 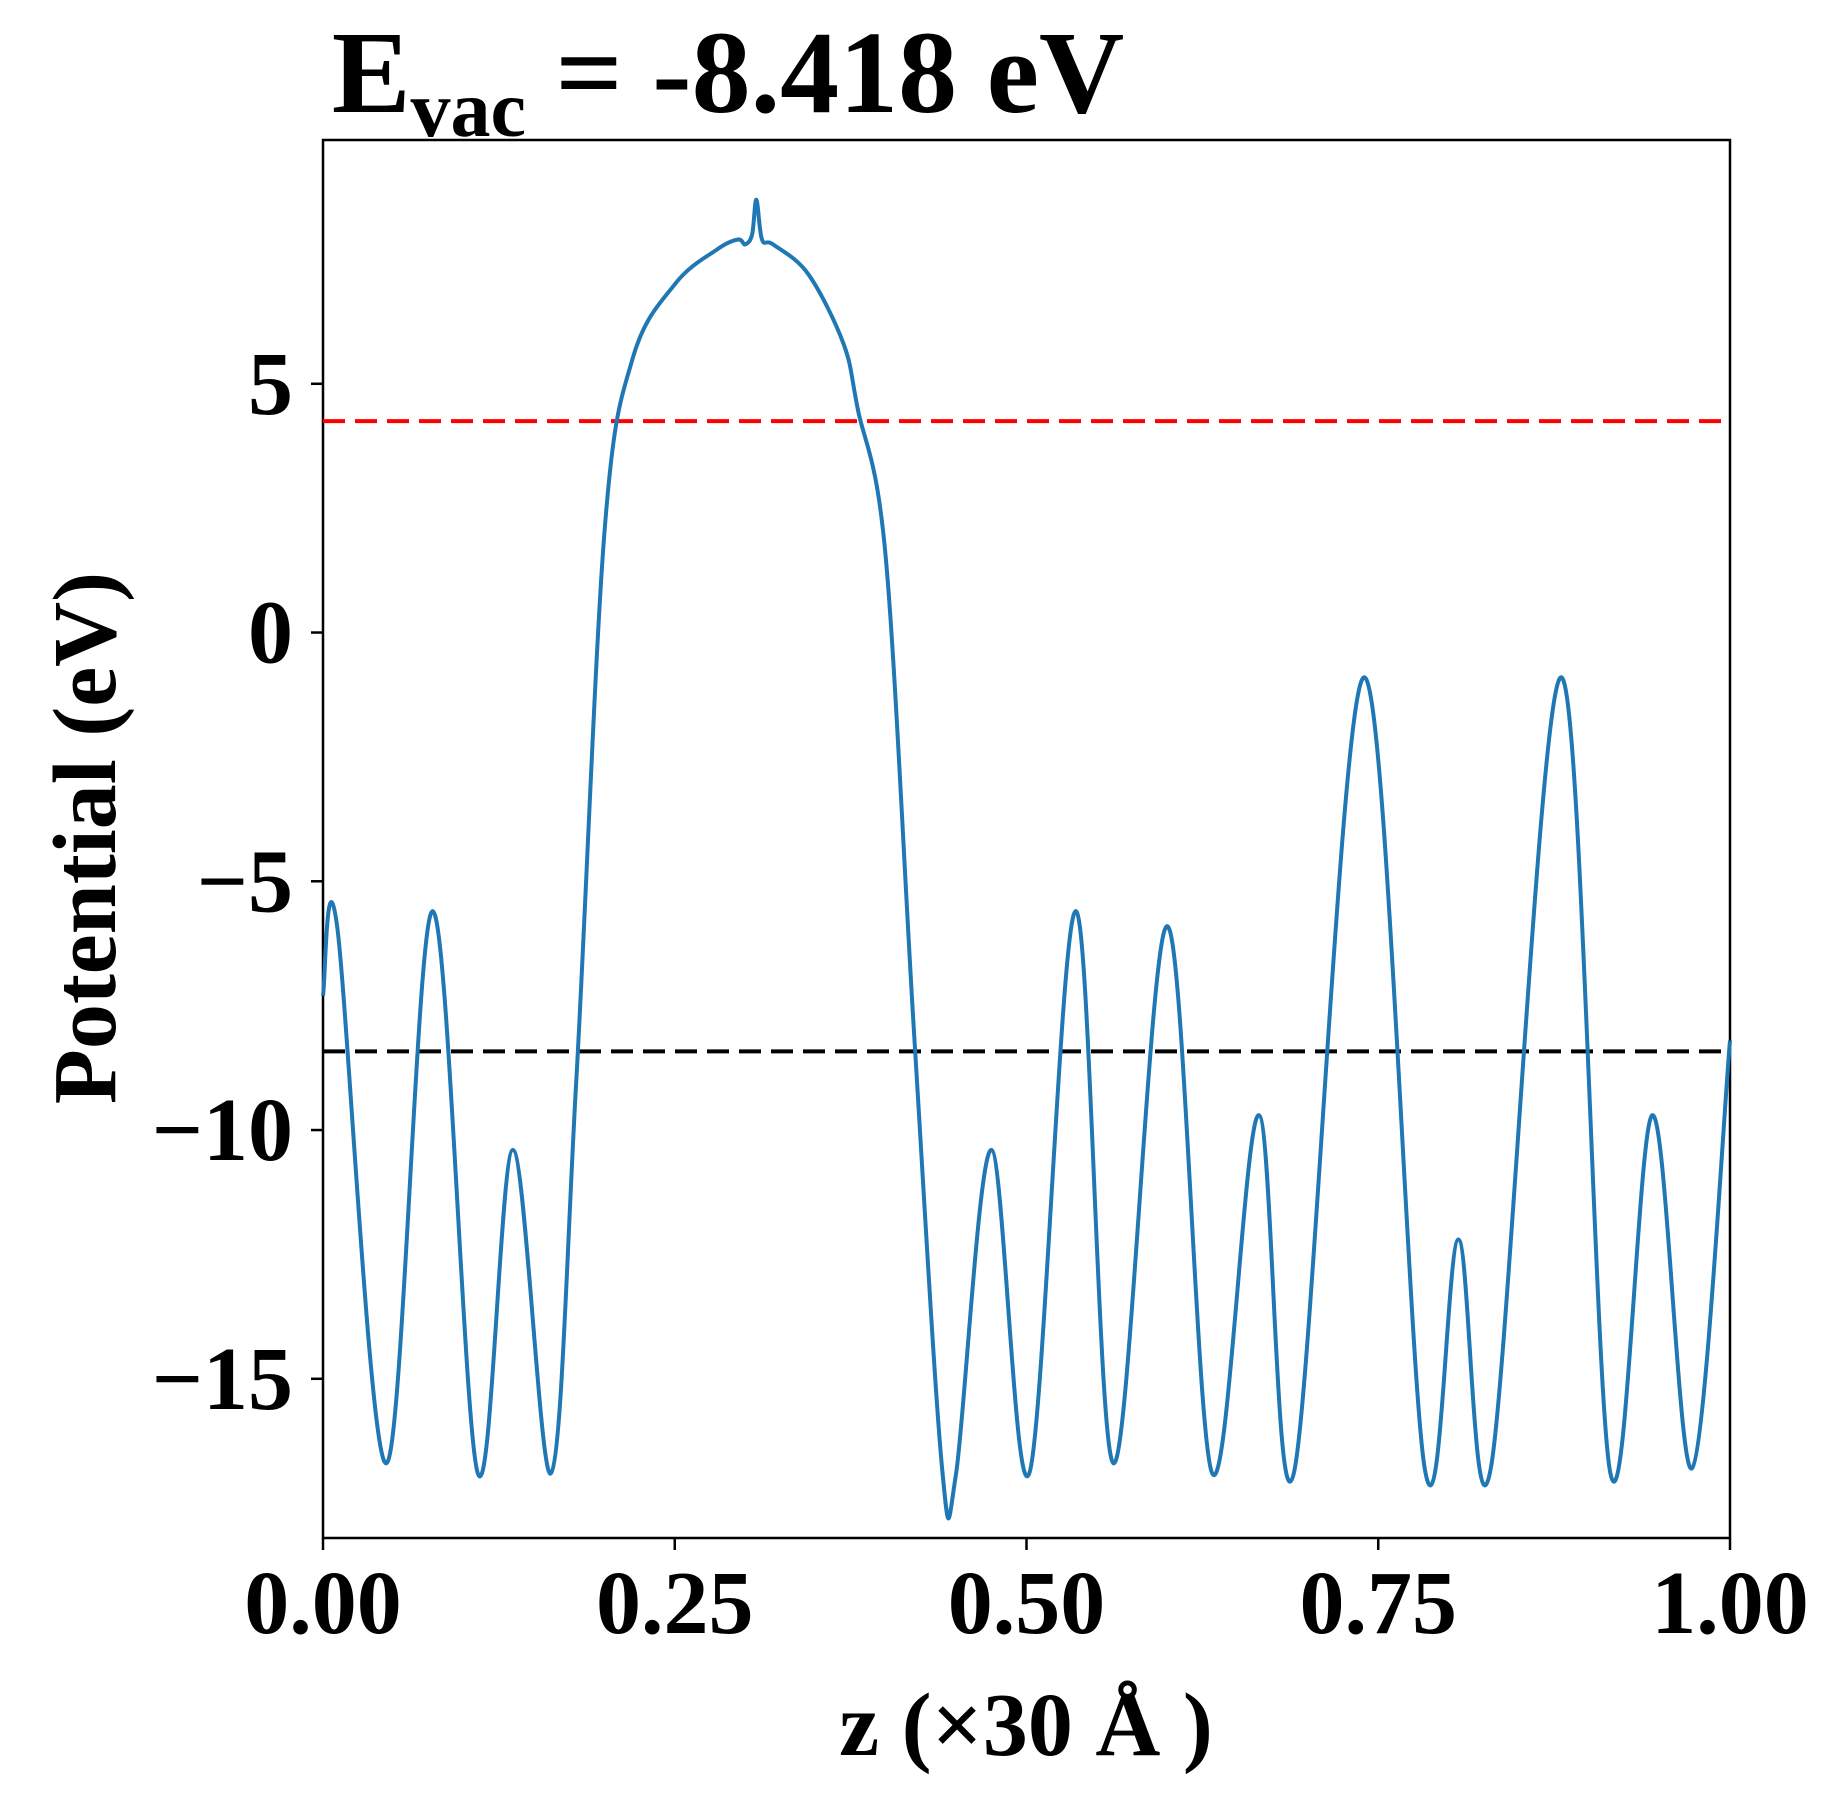 I want to click on title-main: E, so click(x=371, y=72).